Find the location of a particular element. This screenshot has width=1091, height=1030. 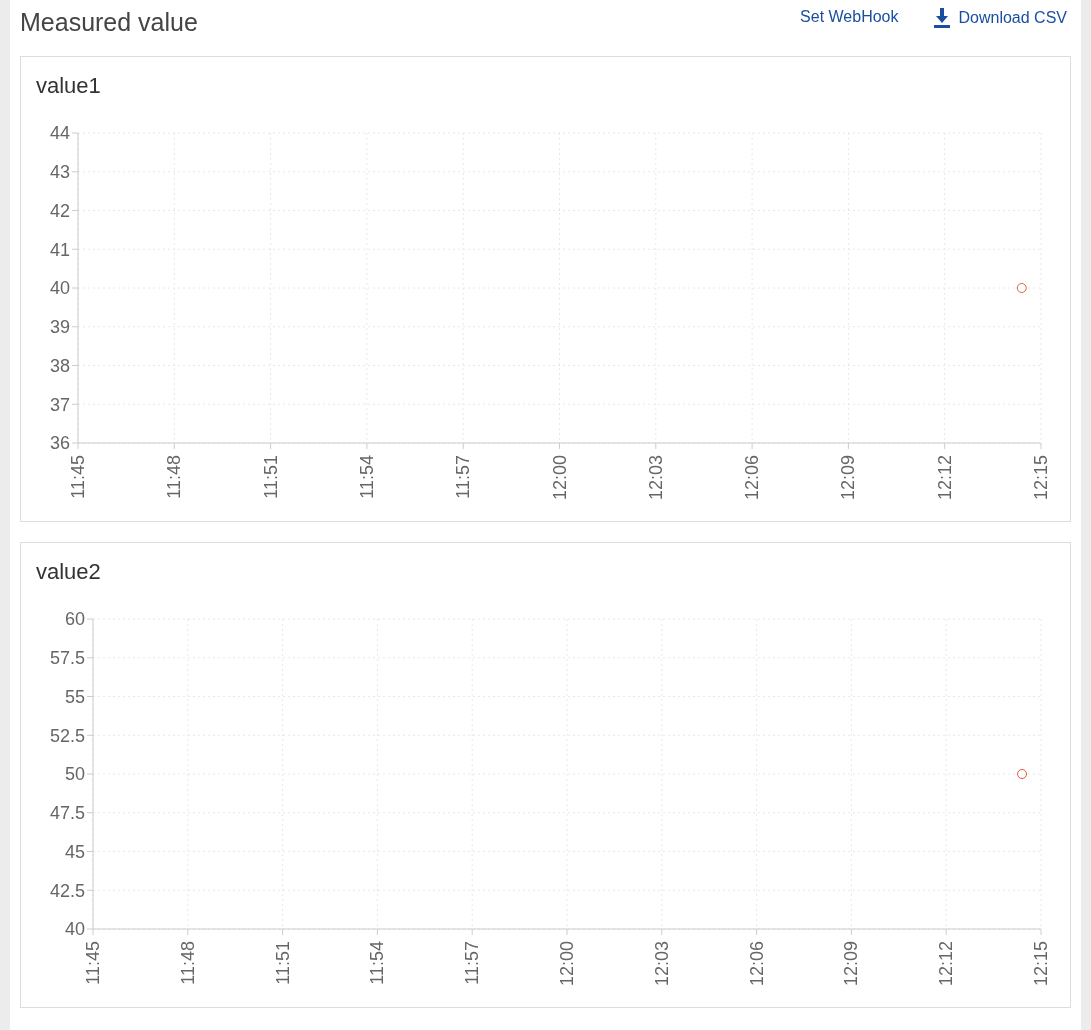

y-tick-label: 55 is located at coordinates (74, 696).